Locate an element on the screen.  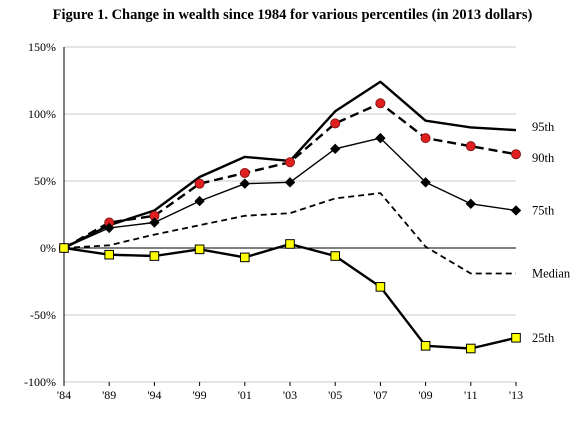
y-tick-label: 150% is located at coordinates (42, 47).